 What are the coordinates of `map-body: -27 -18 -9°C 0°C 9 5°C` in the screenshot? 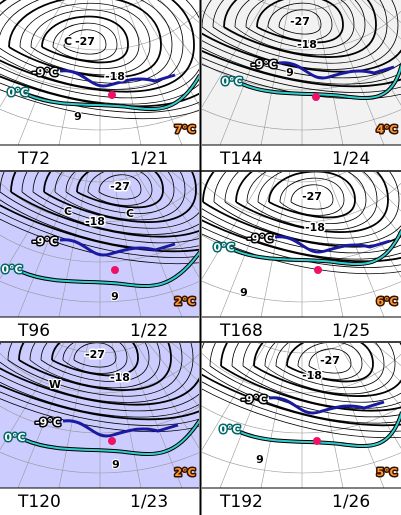 It's located at (301, 415).